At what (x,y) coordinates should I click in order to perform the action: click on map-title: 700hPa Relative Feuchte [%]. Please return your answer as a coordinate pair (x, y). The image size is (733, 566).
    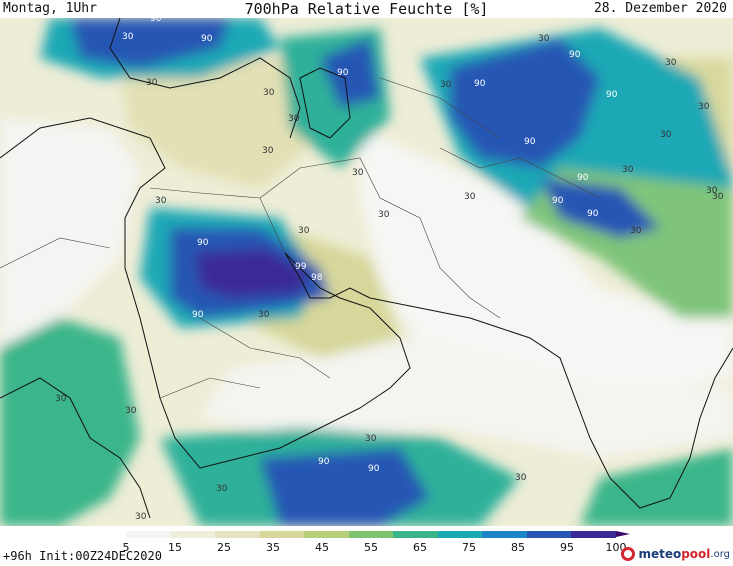
    Looking at the image, I should click on (366, 9).